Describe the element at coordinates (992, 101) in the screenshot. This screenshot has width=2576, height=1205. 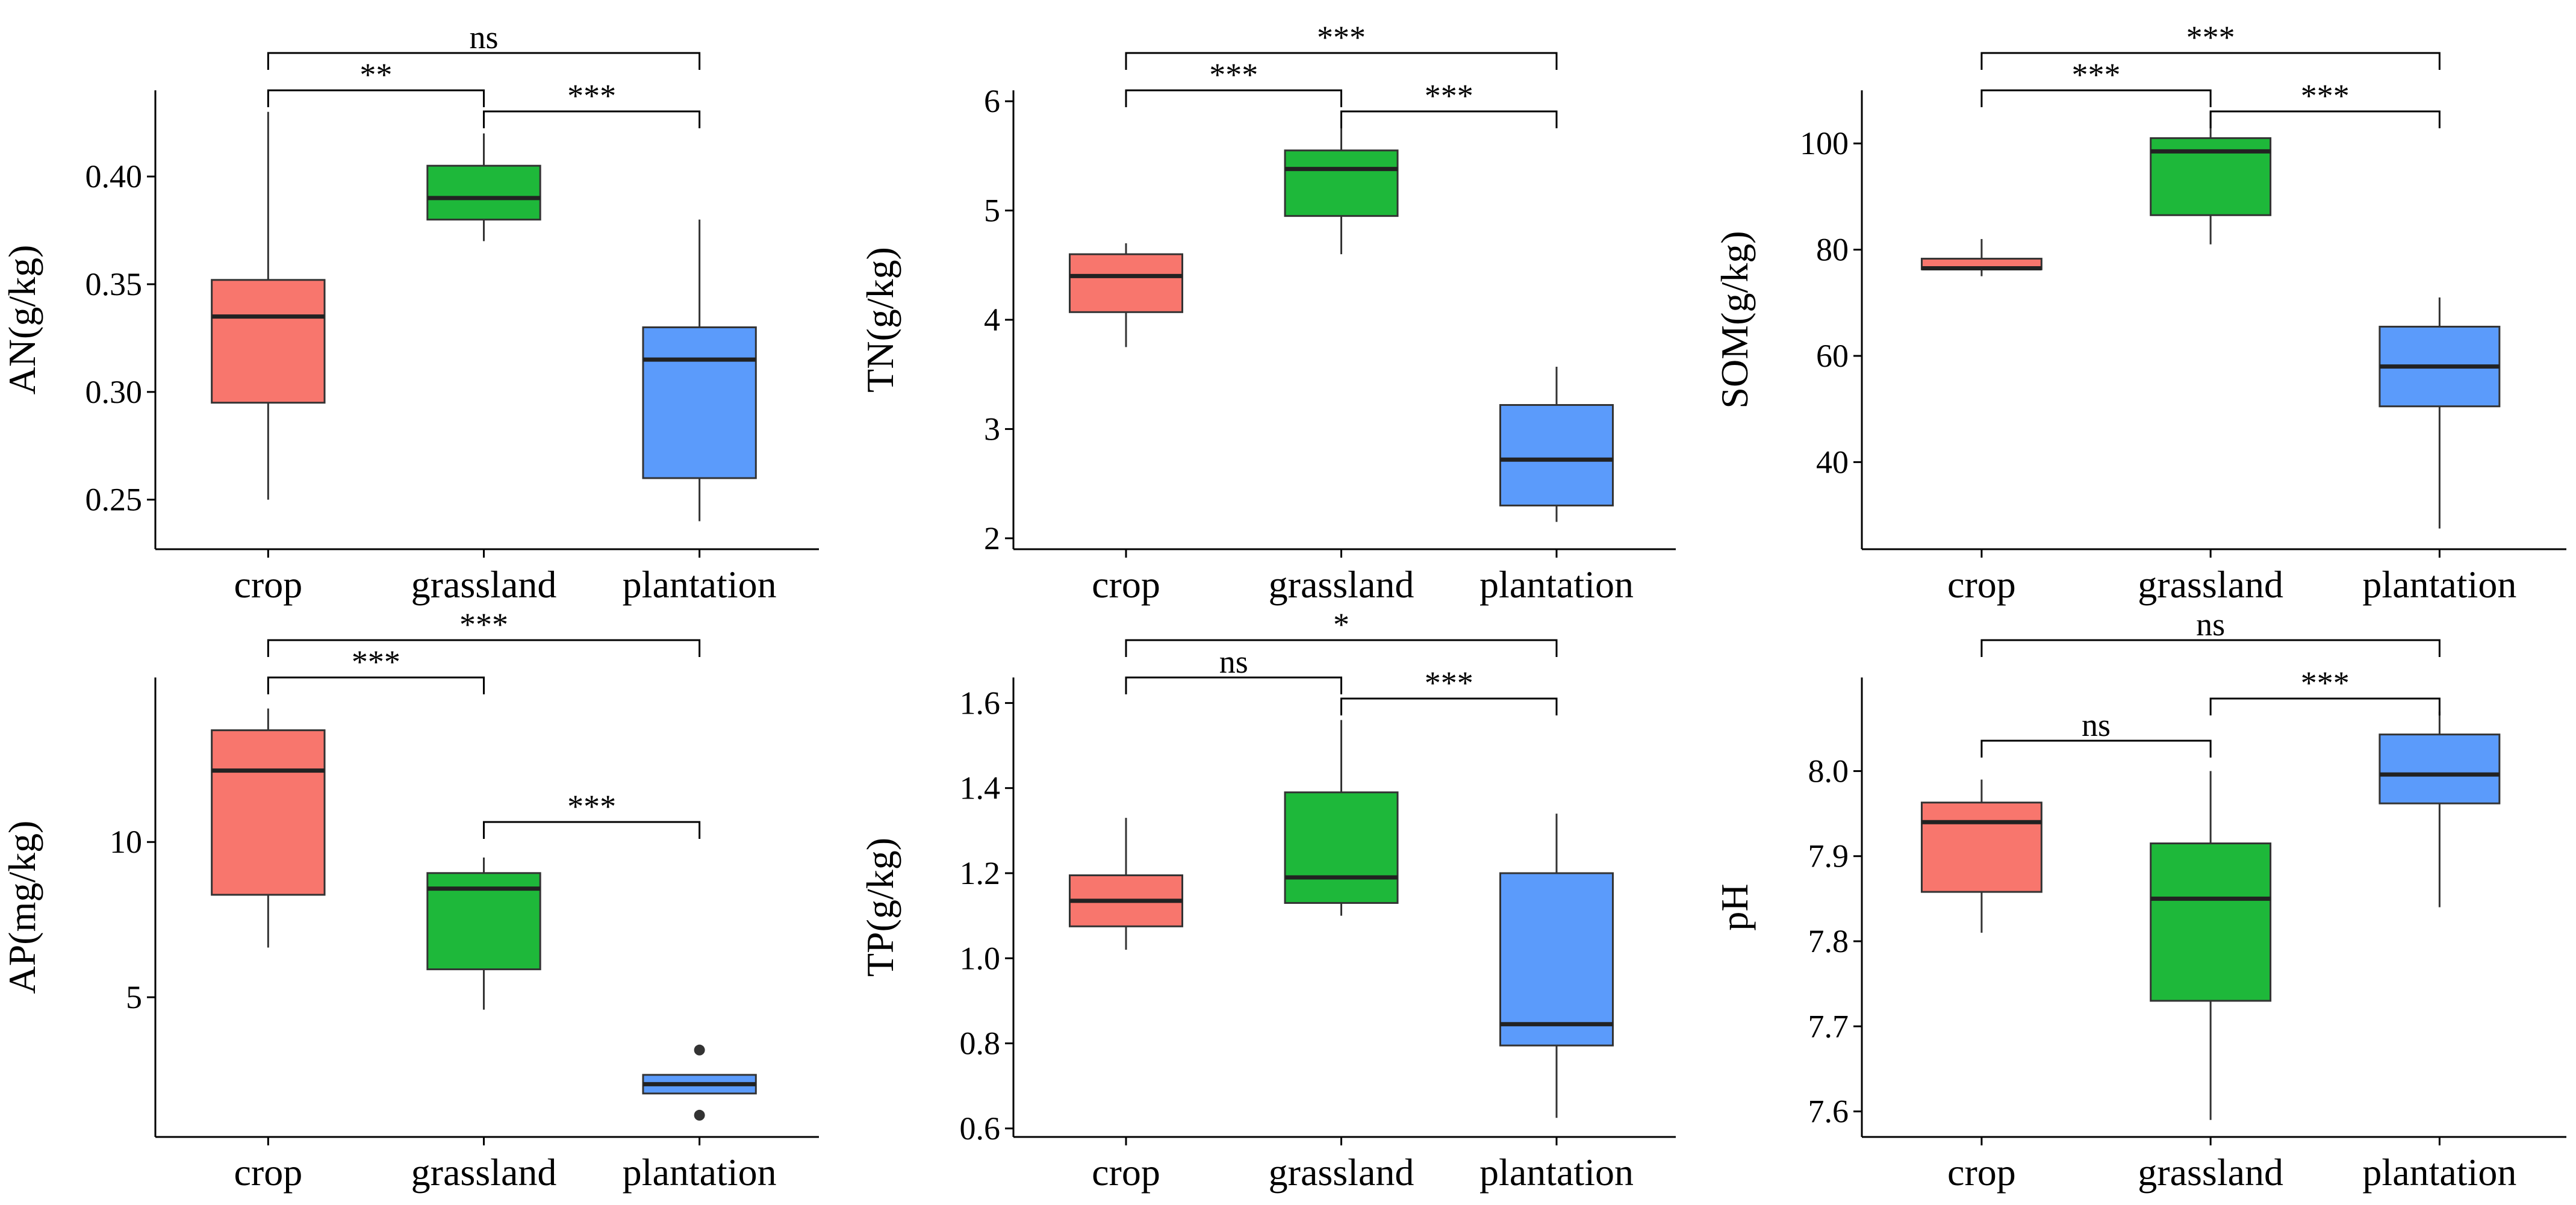
I see `y-tick-label: 6` at that location.